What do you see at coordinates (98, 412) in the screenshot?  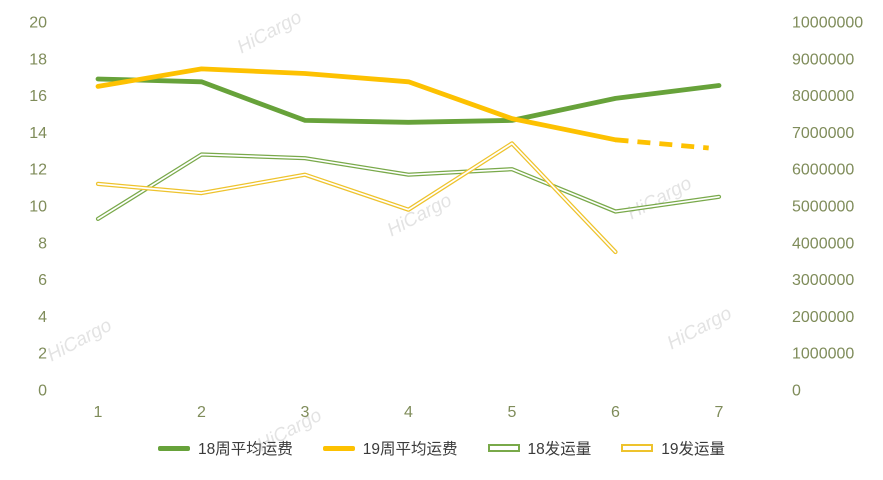 I see `svg-text: 1` at bounding box center [98, 412].